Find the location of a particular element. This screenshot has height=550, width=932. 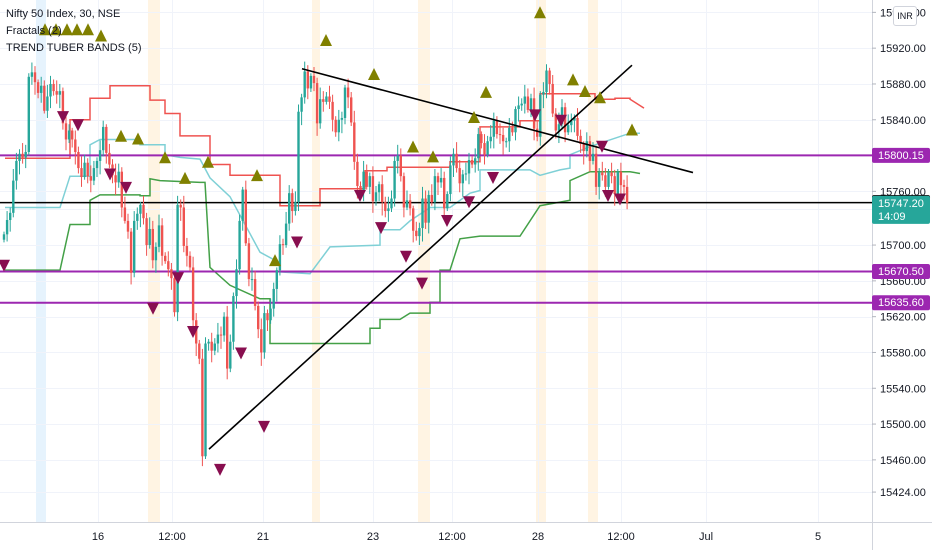

x-tick-label: 12:00 is located at coordinates (172, 537).